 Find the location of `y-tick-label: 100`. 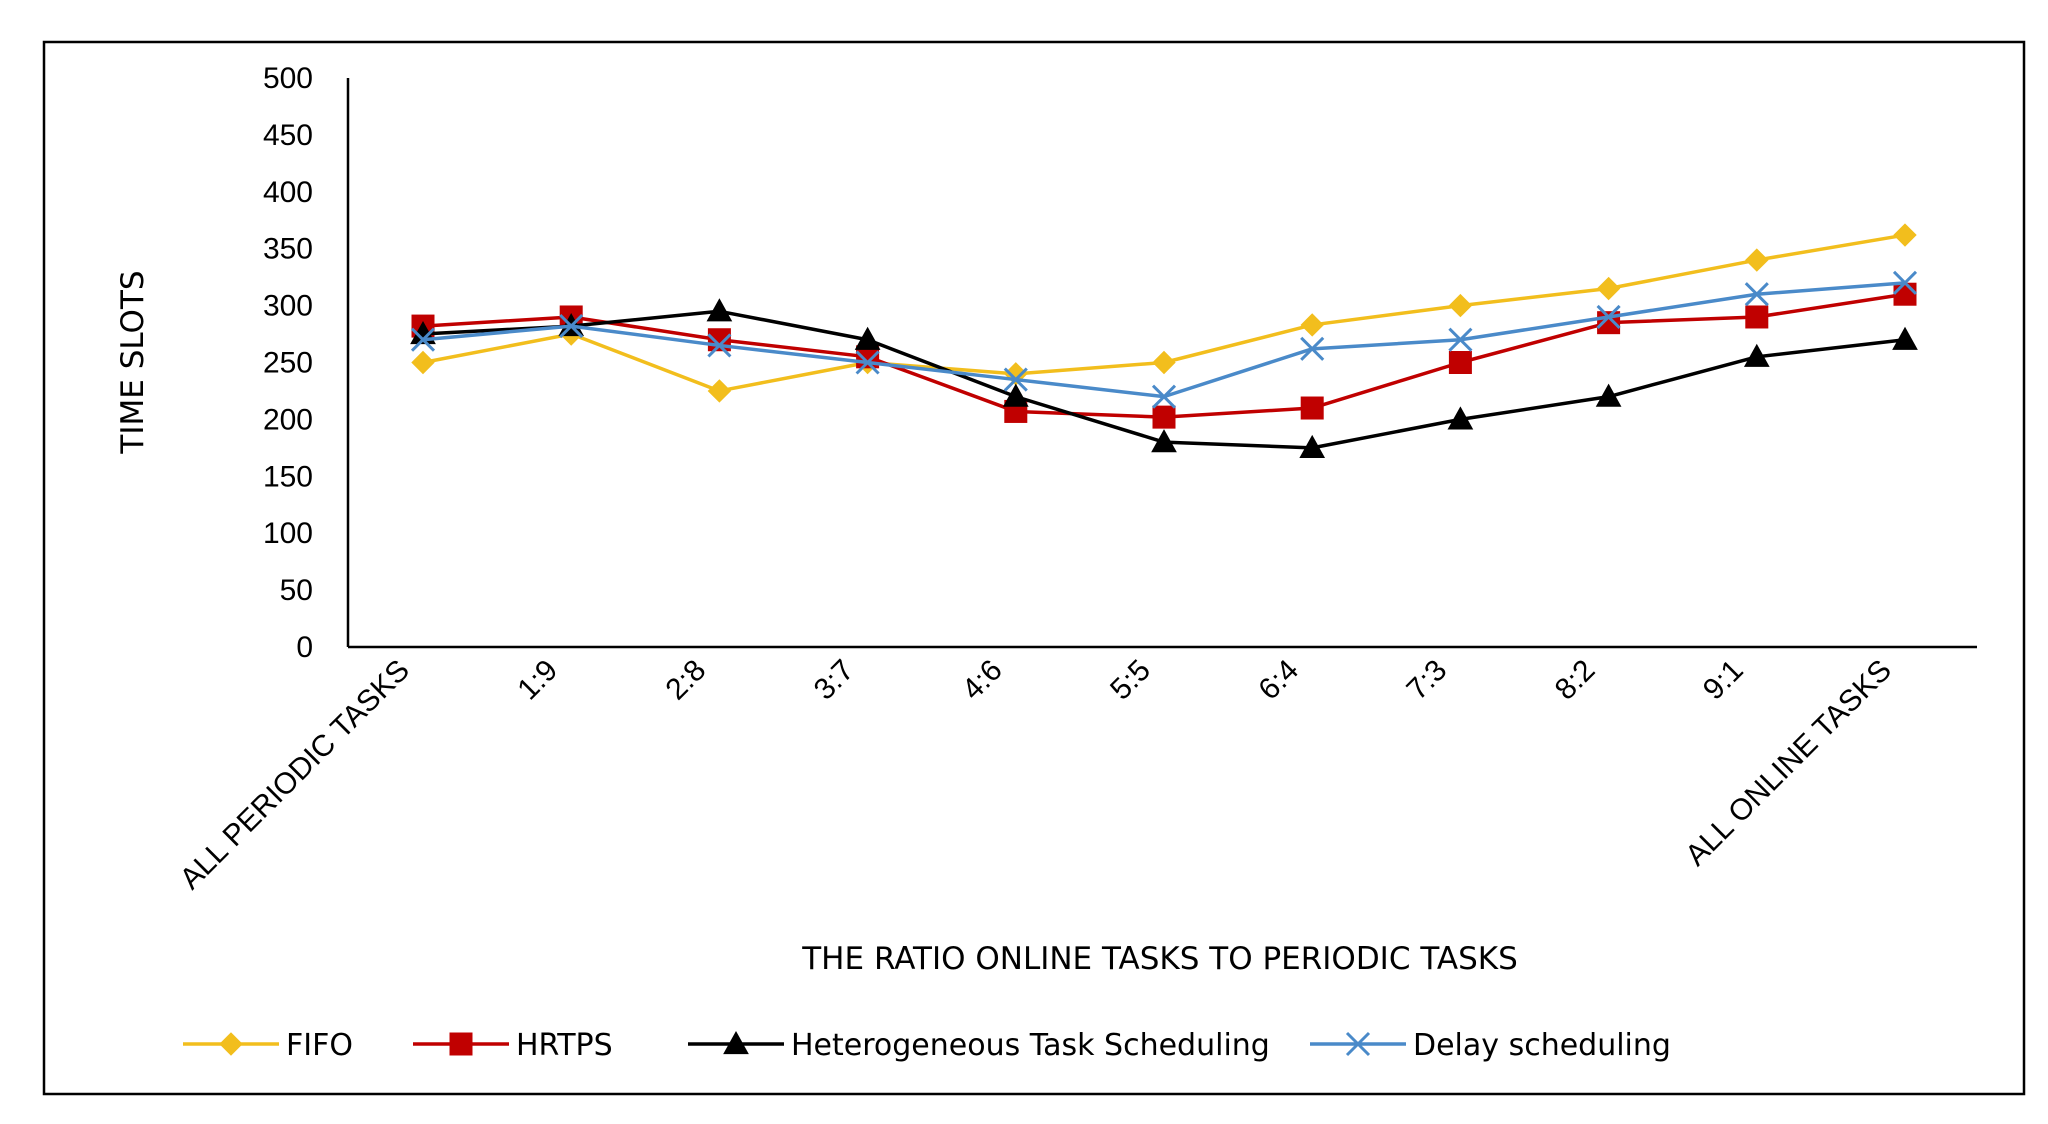

y-tick-label: 100 is located at coordinates (288, 533).